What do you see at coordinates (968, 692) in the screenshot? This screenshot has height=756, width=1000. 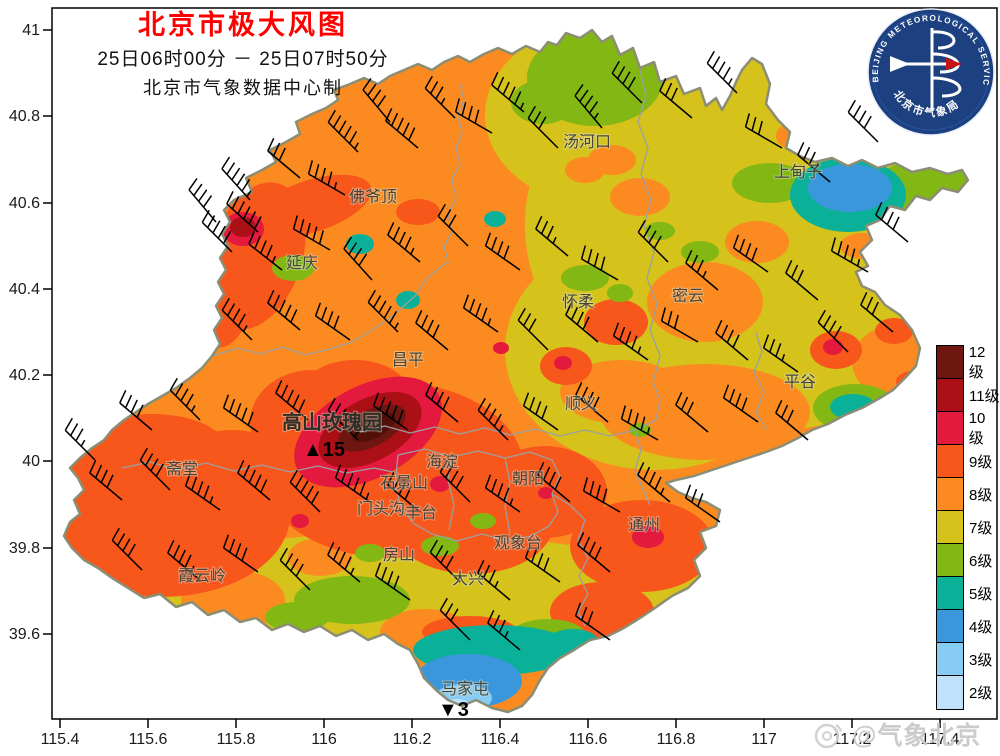 I see `legend-item: 2级` at bounding box center [968, 692].